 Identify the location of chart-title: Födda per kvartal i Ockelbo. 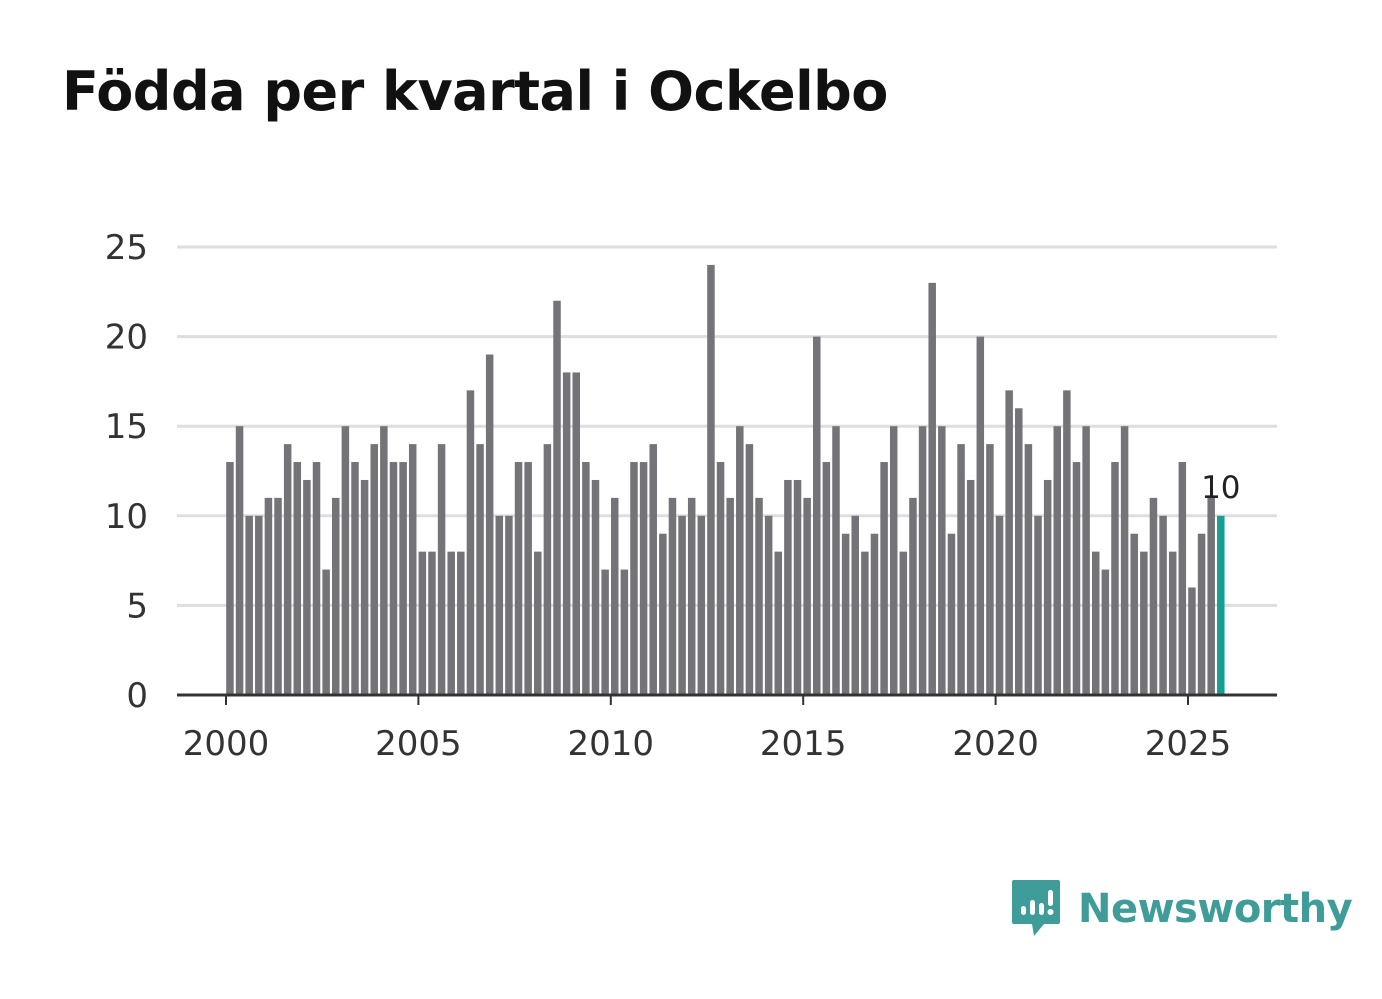
(475, 91).